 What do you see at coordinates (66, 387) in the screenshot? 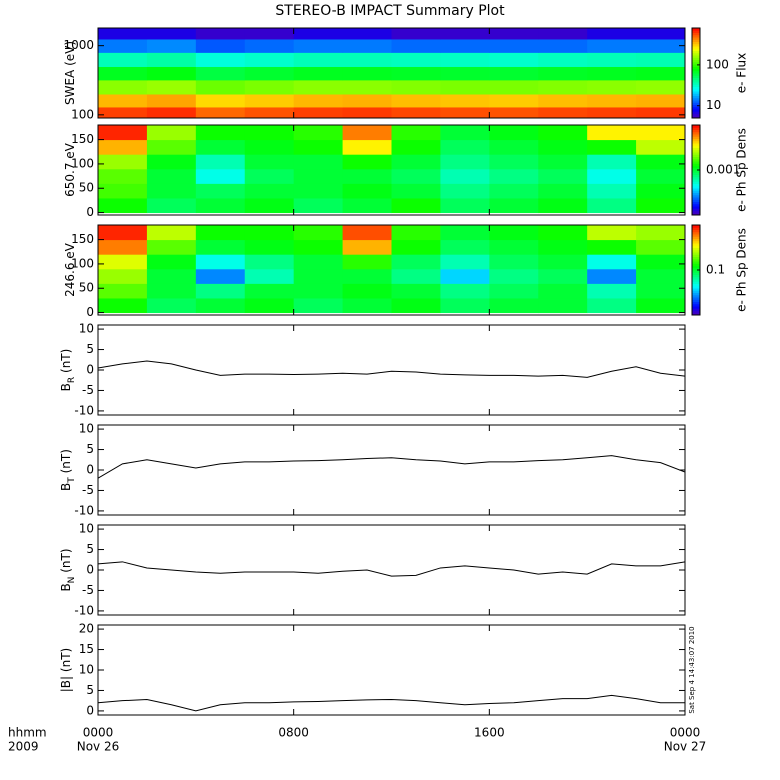
I see `y-label-main: B` at bounding box center [66, 387].